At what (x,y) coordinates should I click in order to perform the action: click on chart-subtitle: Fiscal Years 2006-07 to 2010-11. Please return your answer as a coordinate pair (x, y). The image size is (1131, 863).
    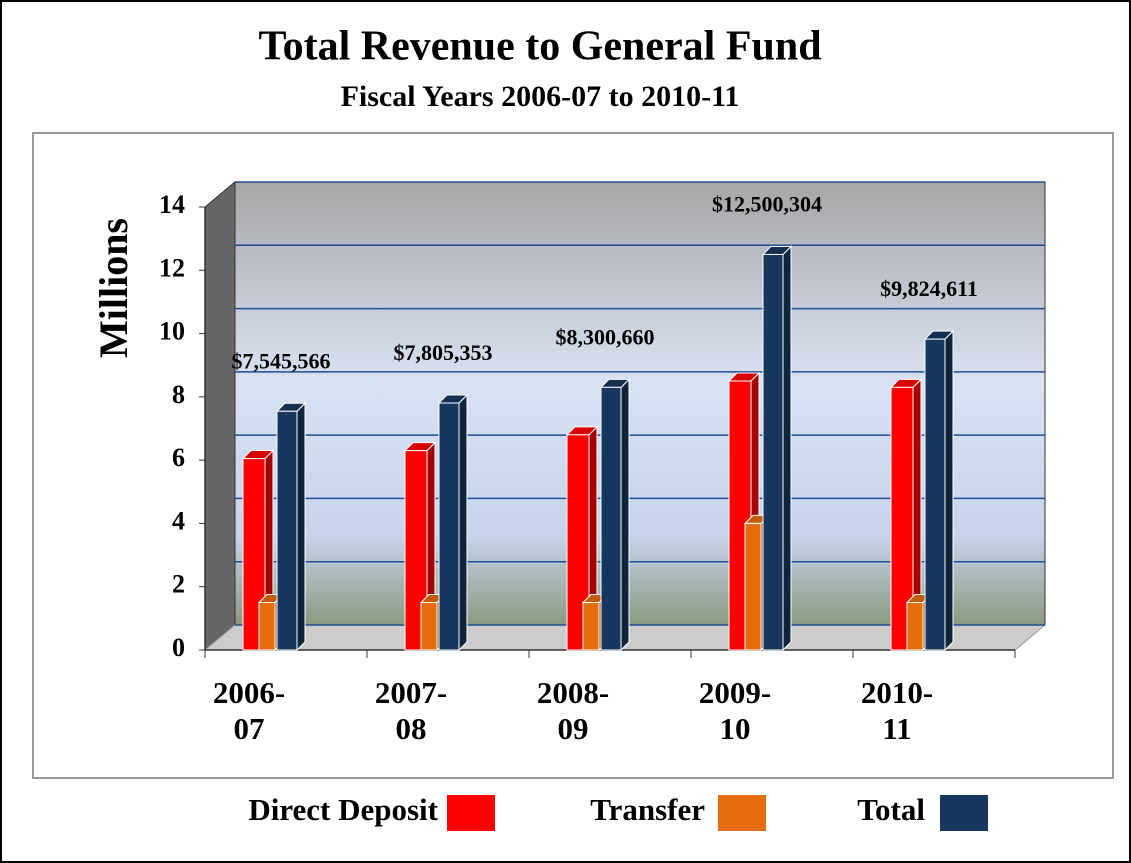
    Looking at the image, I should click on (540, 96).